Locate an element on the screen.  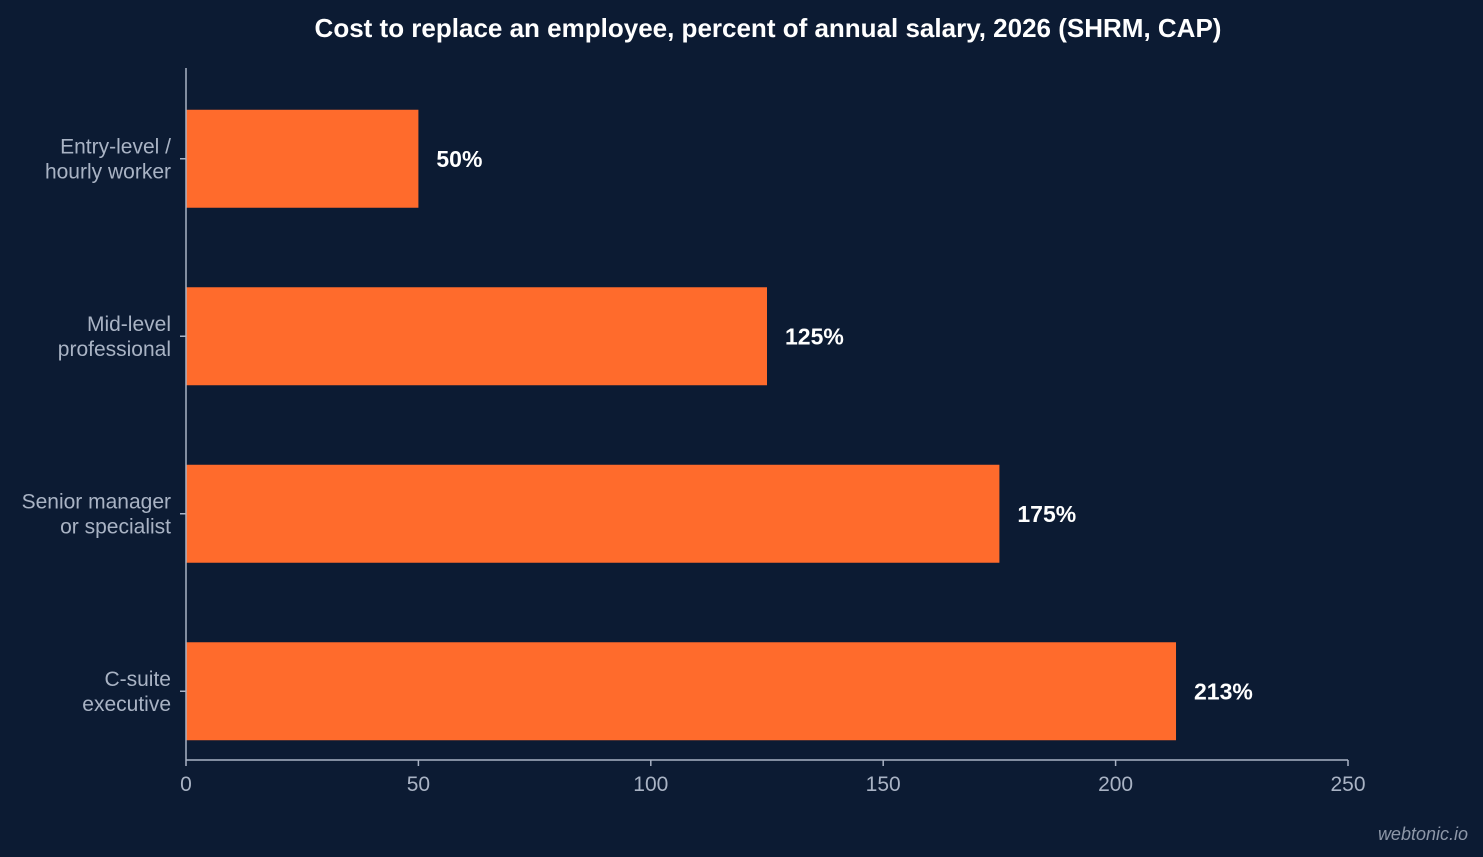
category-label-0: Entry-level / hourly worker is located at coordinates (108, 159).